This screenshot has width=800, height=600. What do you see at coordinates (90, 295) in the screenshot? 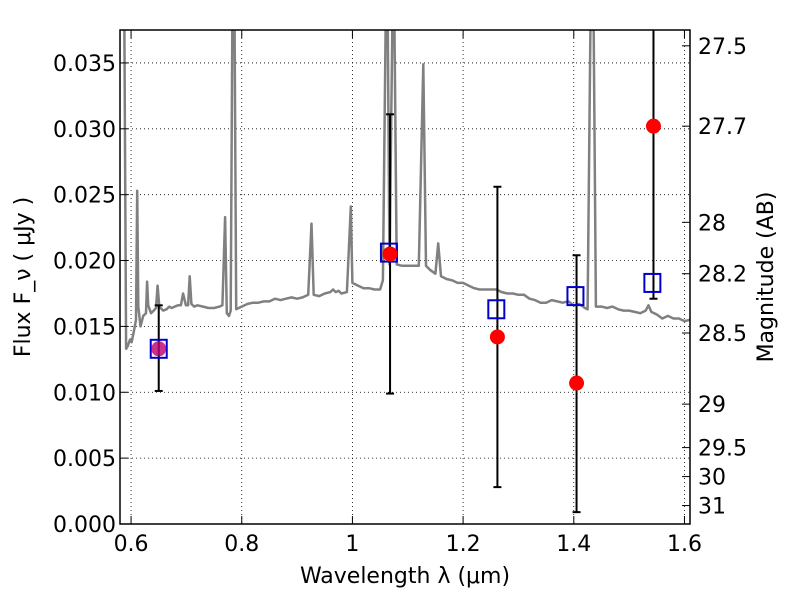
I see `y-axis-ticks: 0.000 0.005 0.010 0.015 0.020 0.025 0.030 0.035` at bounding box center [90, 295].